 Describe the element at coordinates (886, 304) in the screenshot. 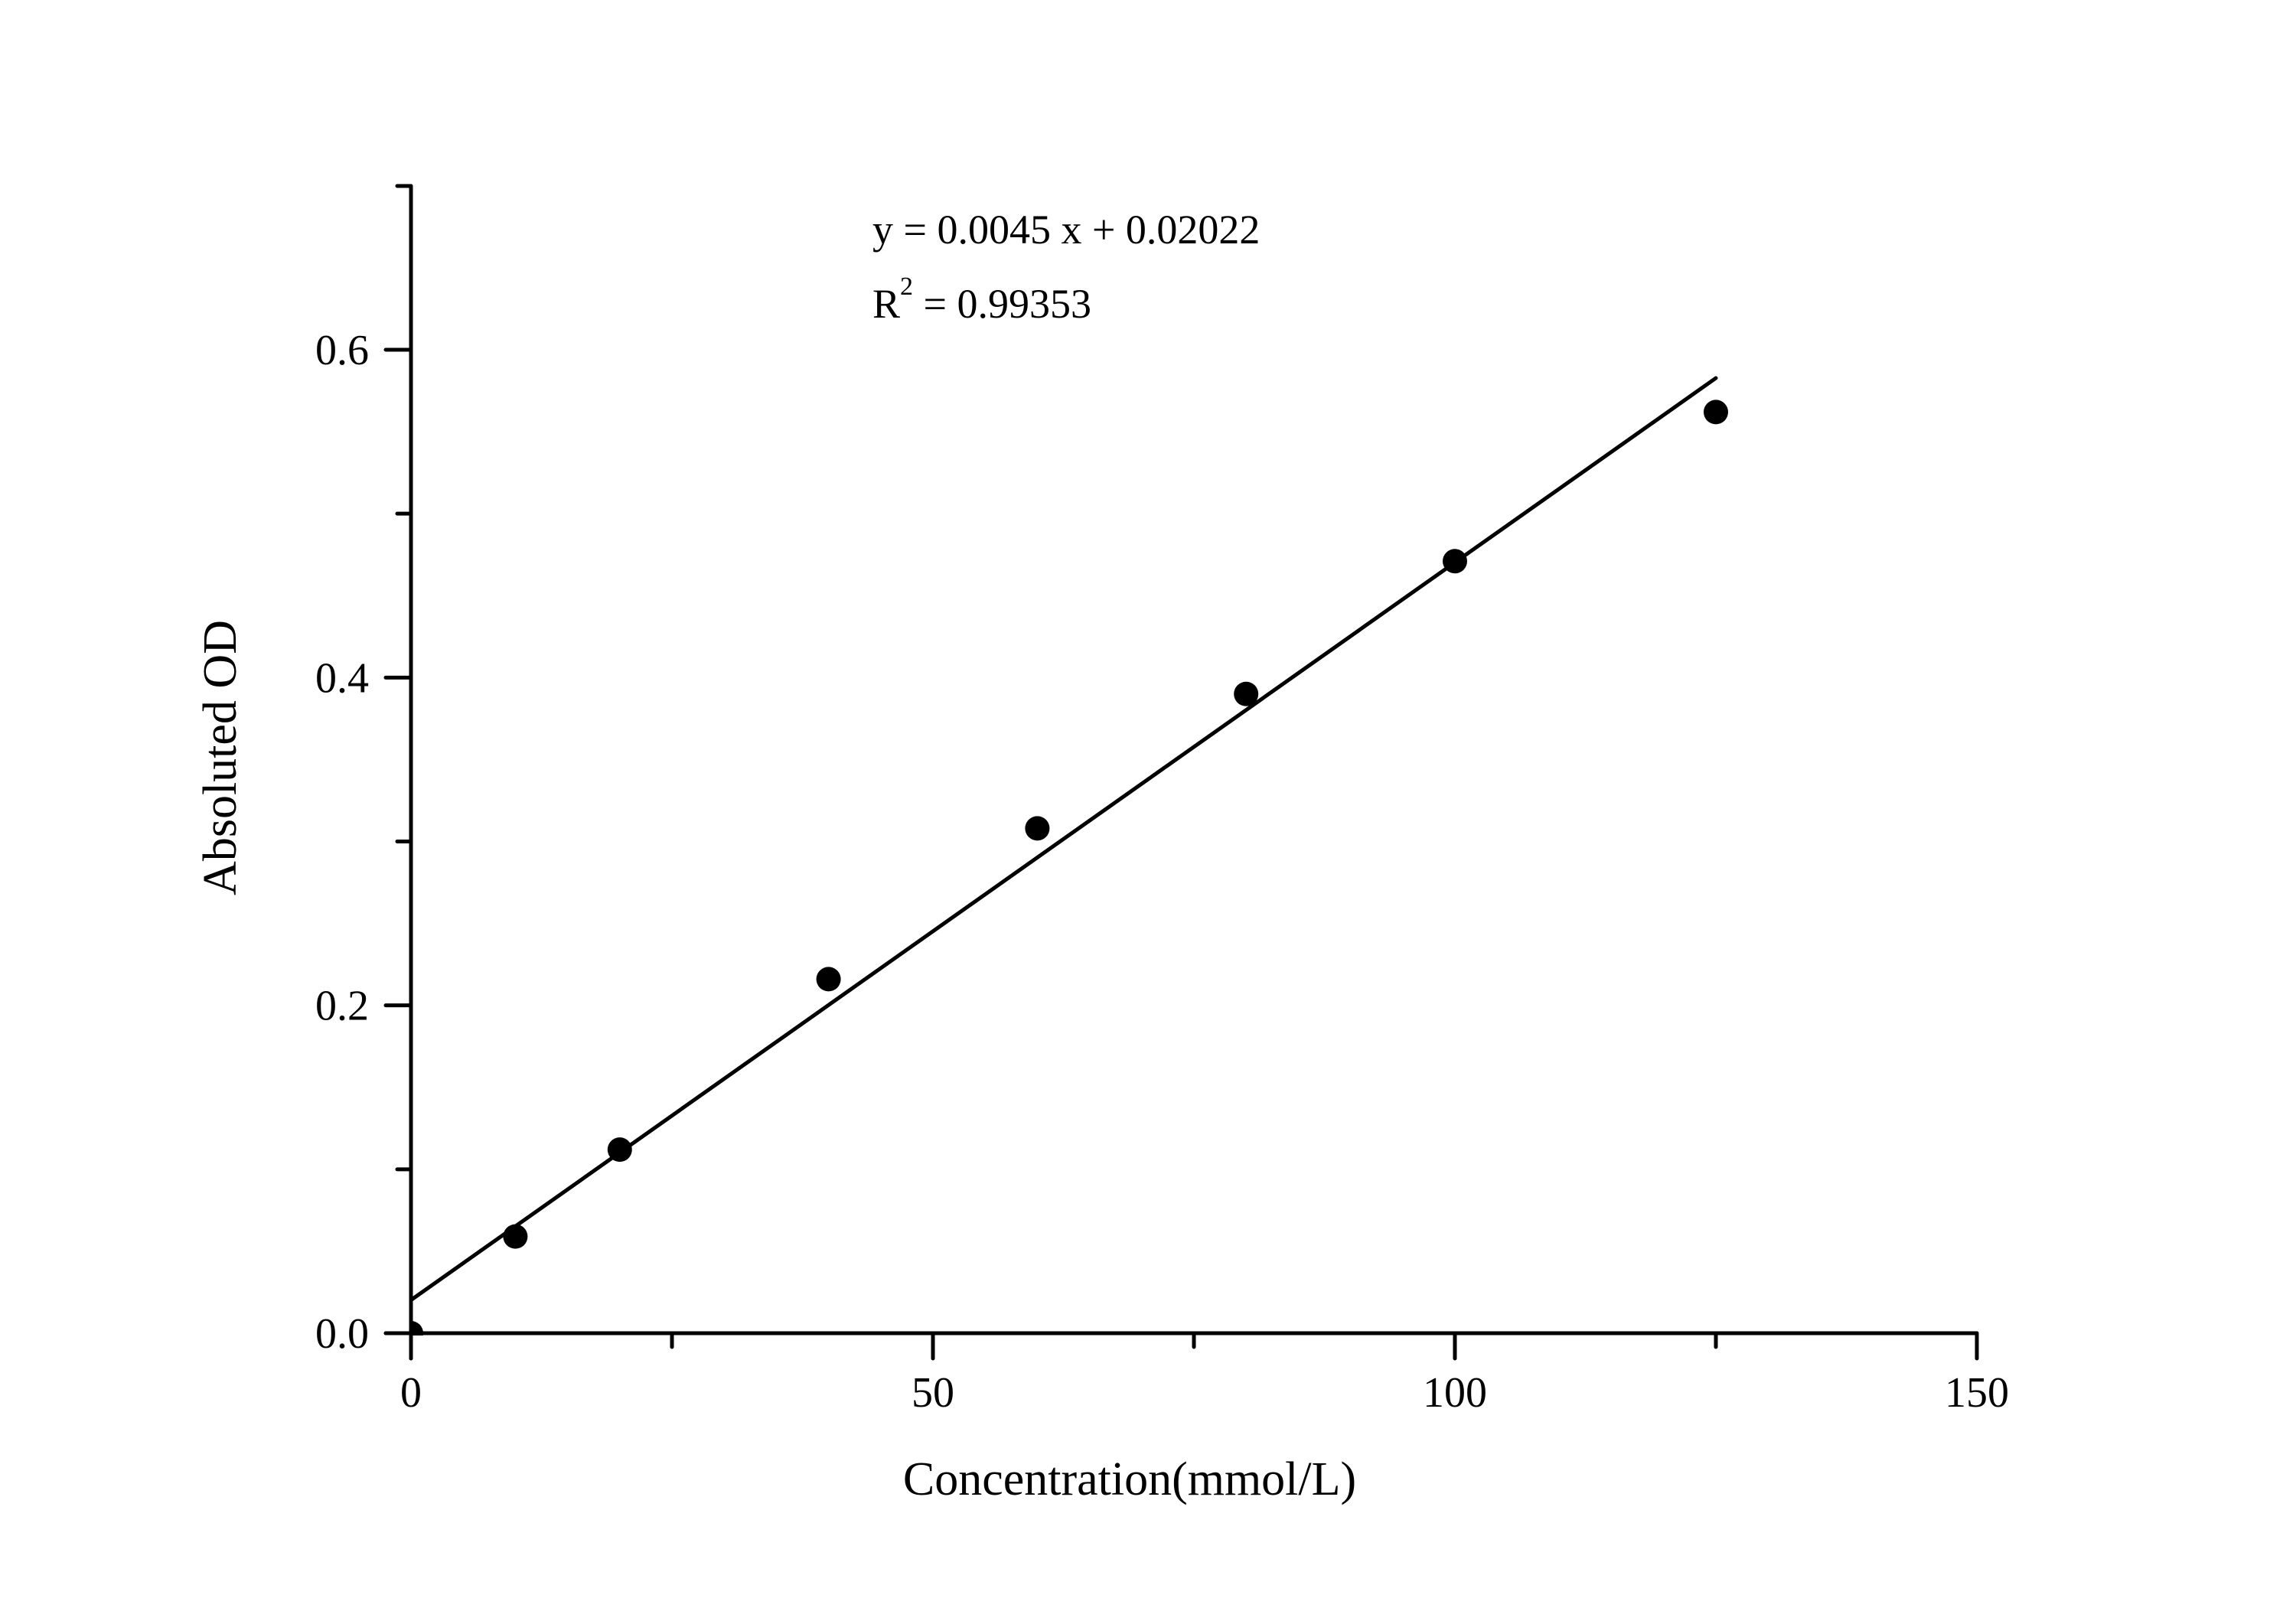

I see `r-squared-prefix: R` at that location.